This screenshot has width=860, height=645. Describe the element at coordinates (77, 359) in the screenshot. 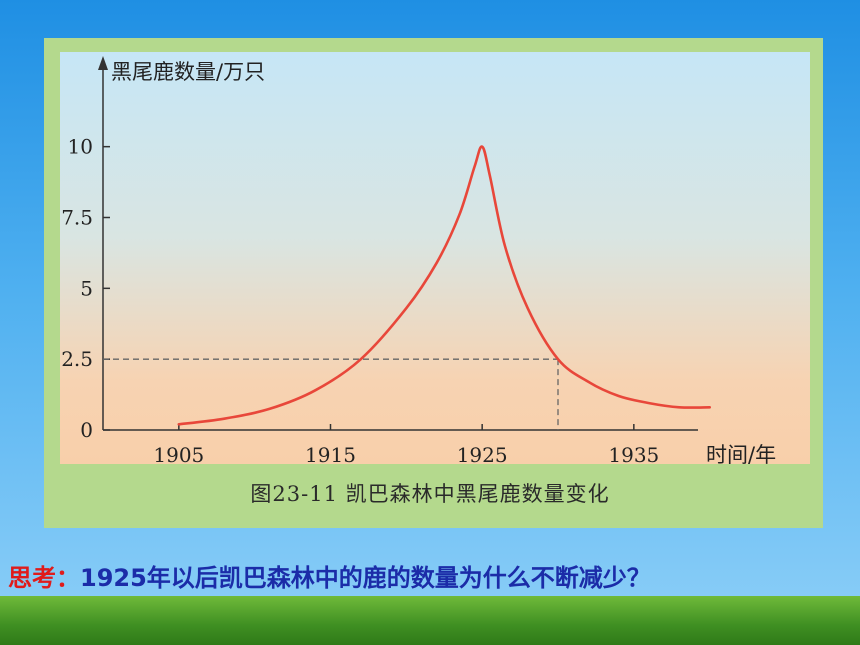

I see `y-tick-label: 2.5` at that location.